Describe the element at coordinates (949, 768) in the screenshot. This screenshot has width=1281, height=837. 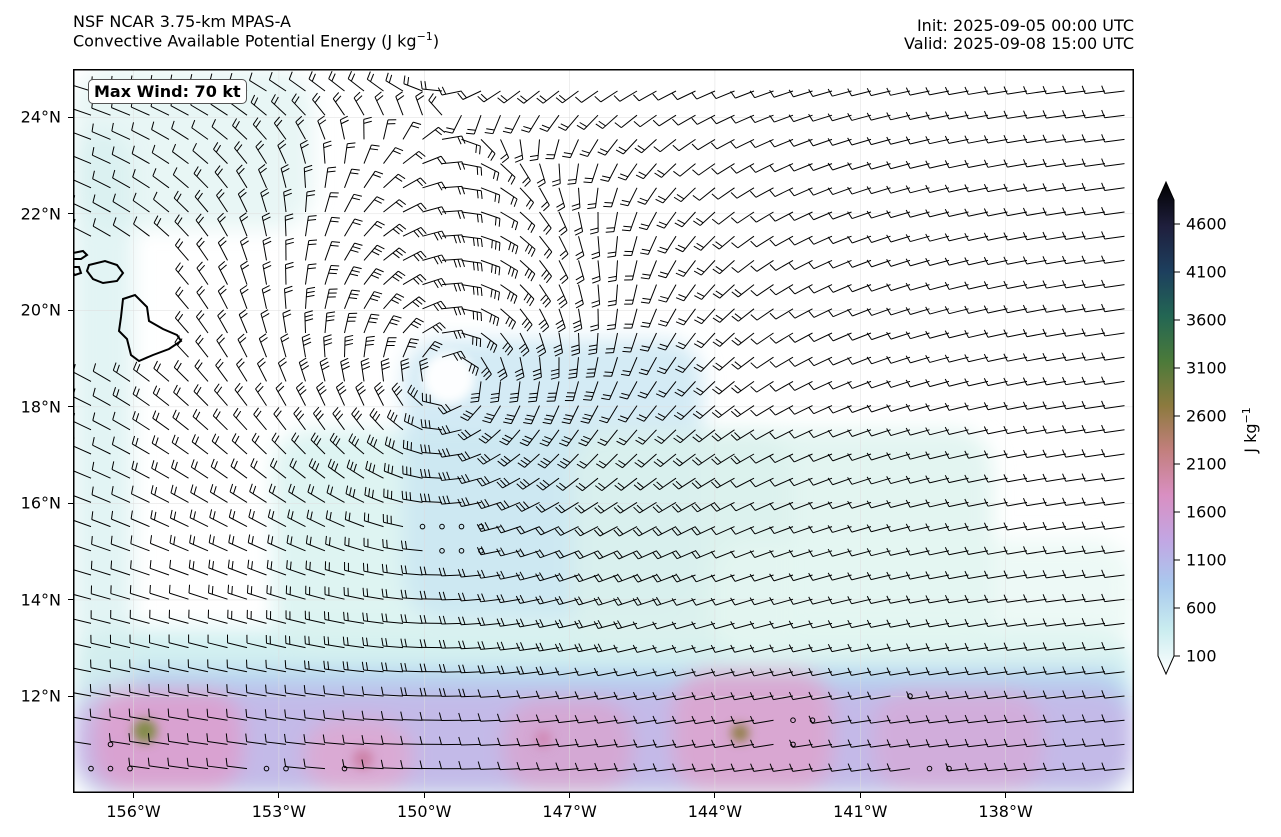
I see `calm-wind-circle` at that location.